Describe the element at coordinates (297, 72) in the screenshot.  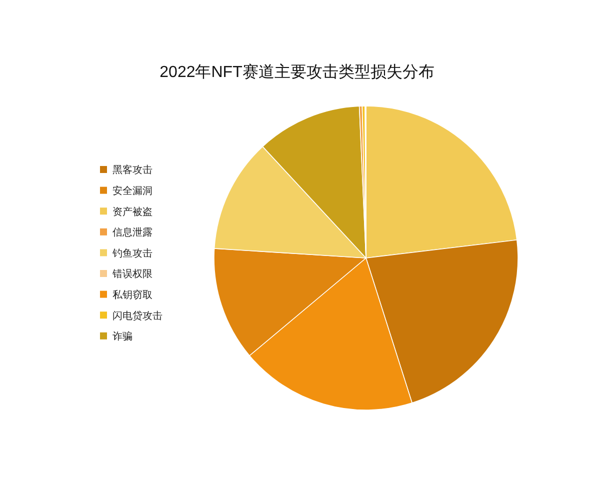
I see `title: 2022年NFT赛道主要攻击类型损失分布` at that location.